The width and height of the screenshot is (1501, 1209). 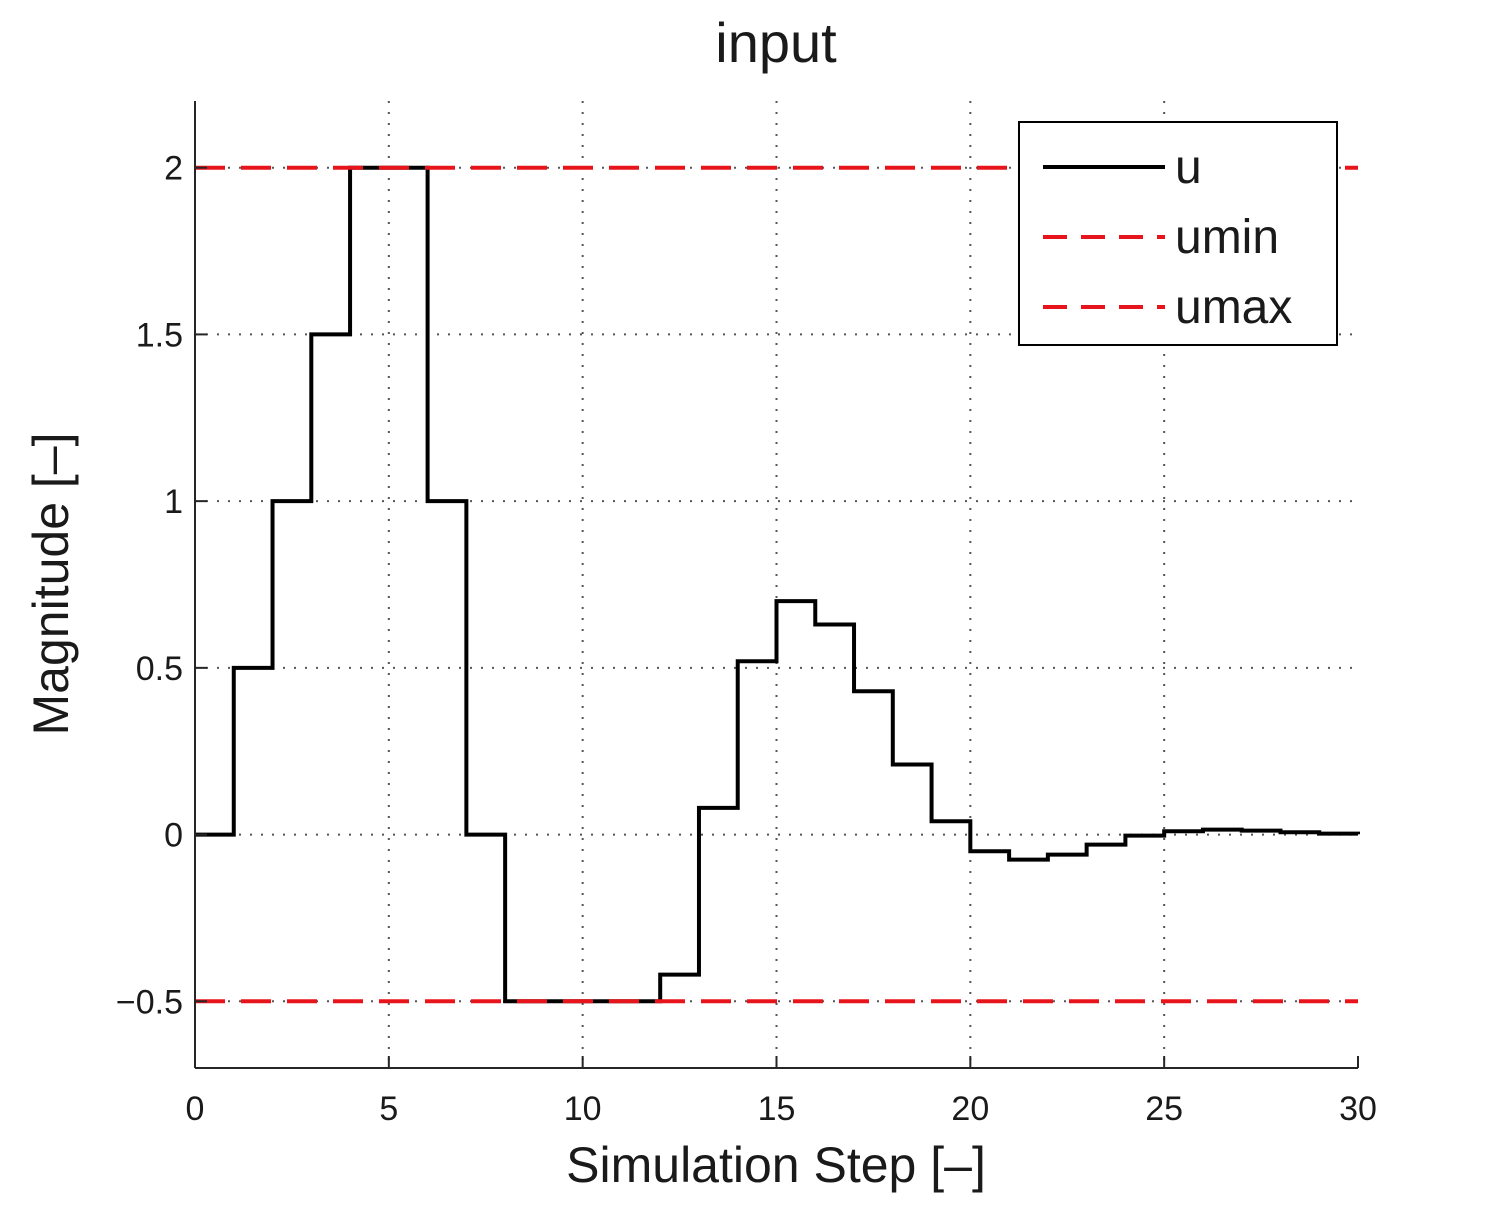 What do you see at coordinates (1358, 1109) in the screenshot?
I see `x-tick-label: 30` at bounding box center [1358, 1109].